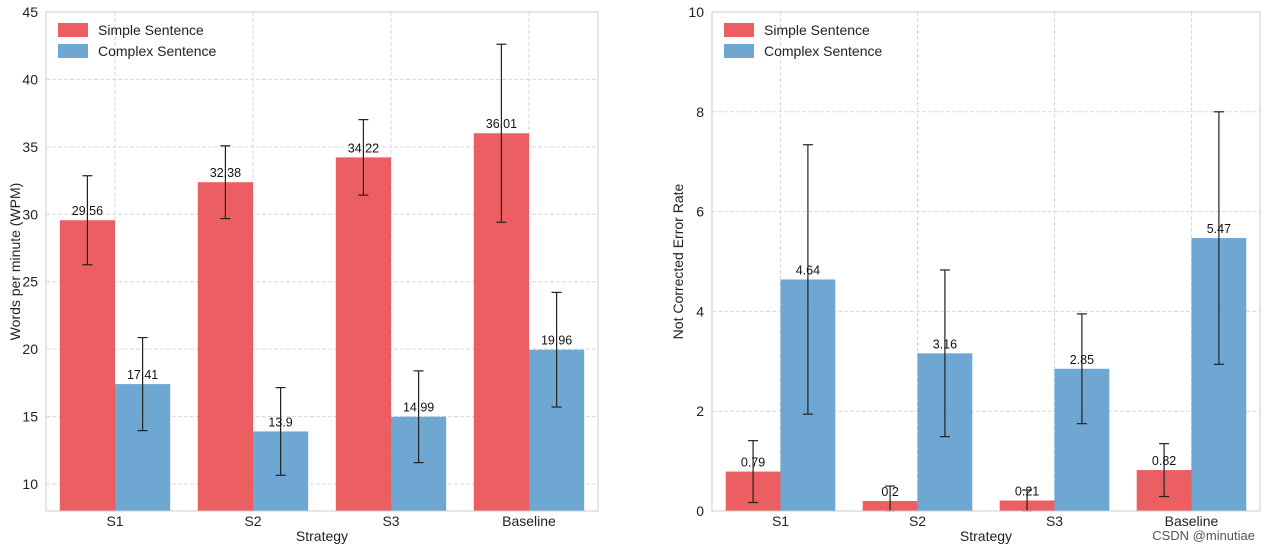  What do you see at coordinates (87, 211) in the screenshot?
I see `data-label: 29.56` at bounding box center [87, 211].